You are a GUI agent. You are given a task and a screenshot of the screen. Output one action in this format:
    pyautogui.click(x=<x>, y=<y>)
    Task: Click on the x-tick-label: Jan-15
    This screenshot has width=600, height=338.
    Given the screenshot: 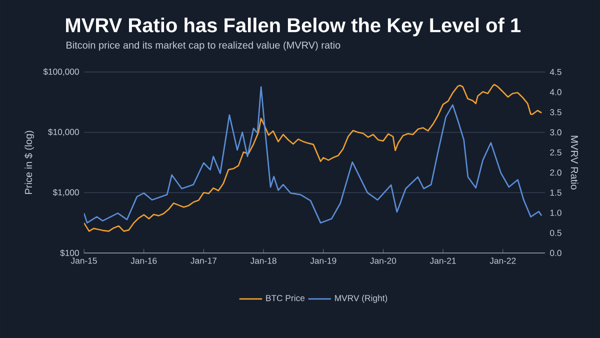 What is the action you would take?
    pyautogui.click(x=83, y=261)
    